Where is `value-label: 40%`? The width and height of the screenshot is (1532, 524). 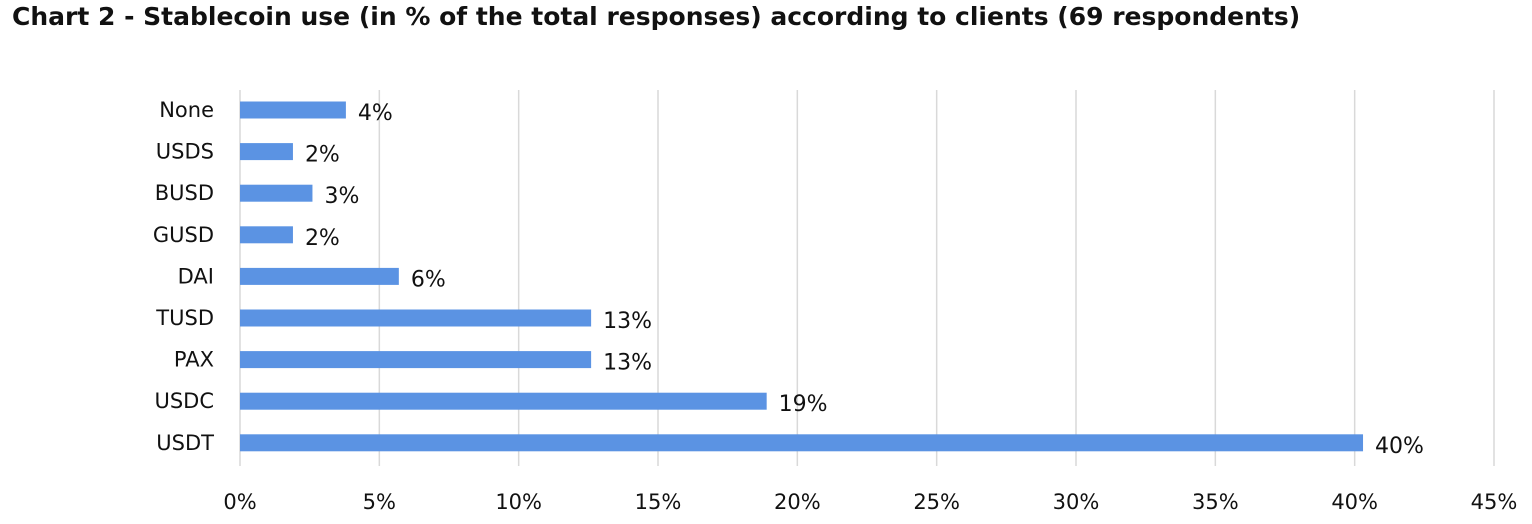
value-label: 40% is located at coordinates (1399, 446).